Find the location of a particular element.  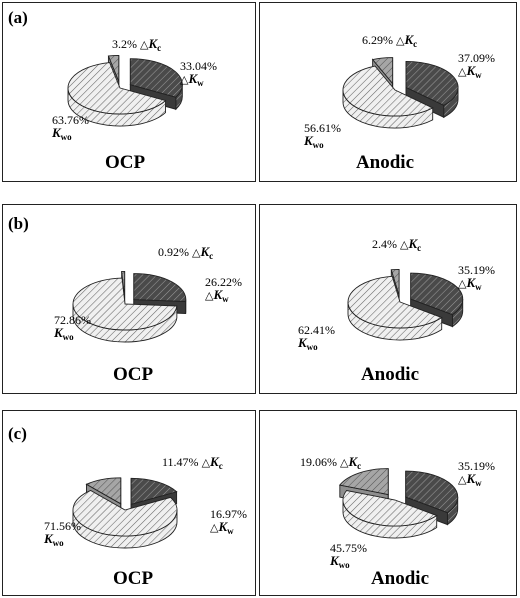

pie-4-kw-symbol-label: △Kw is located at coordinates (222, 527).